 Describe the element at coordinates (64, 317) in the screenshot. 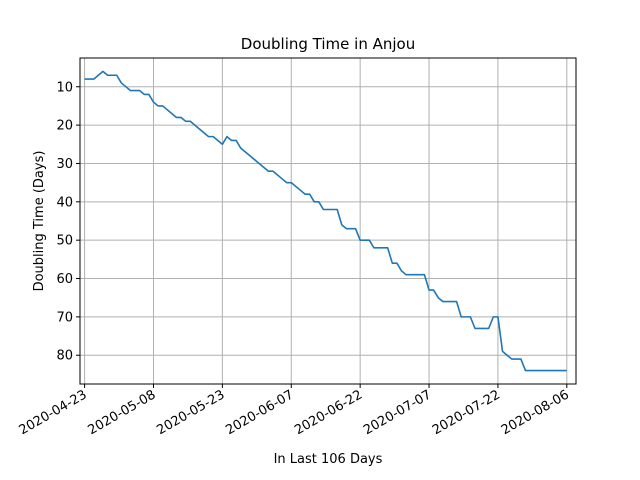

I see `y-tick-label: 70` at that location.